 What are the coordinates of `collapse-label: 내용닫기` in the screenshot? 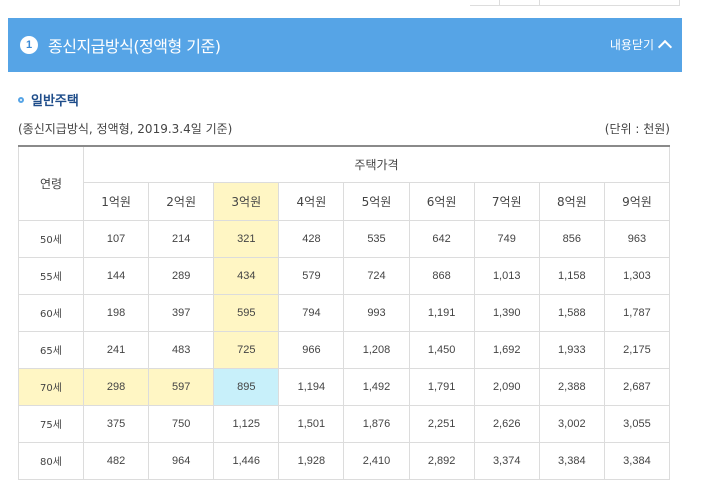 It's located at (631, 45).